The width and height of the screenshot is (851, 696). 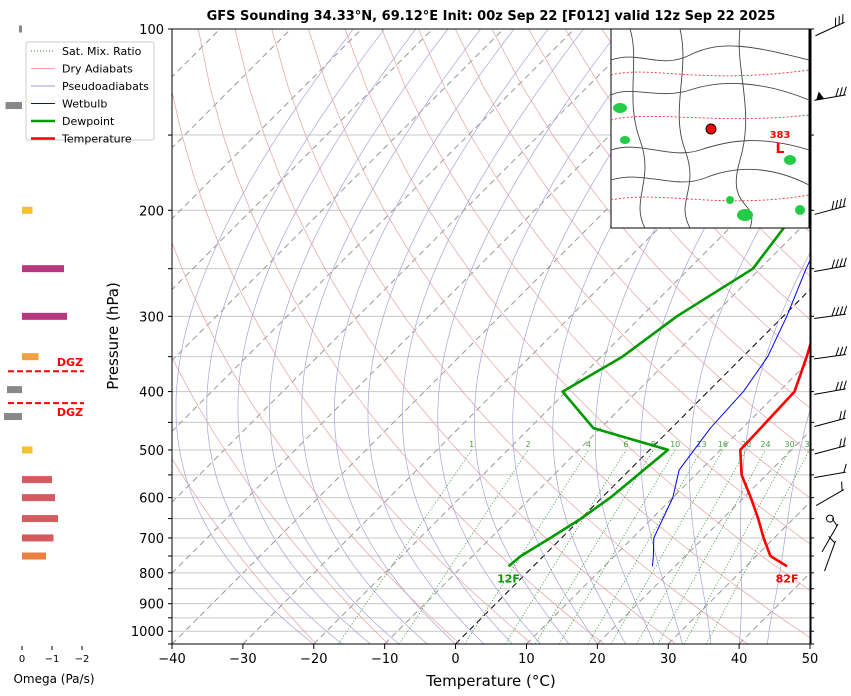 I want to click on omega-tick-label: −1, so click(x=52, y=659).